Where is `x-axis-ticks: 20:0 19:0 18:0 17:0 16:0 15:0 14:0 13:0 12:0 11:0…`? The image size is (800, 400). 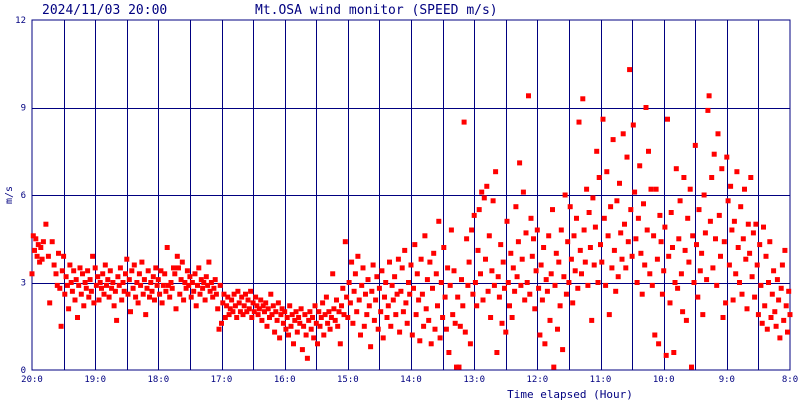 x-axis-ticks: 20:0 19:0 18:0 17:0 16:0 15:0 14:0 13:0 12:0 11:0… is located at coordinates (409, 380).